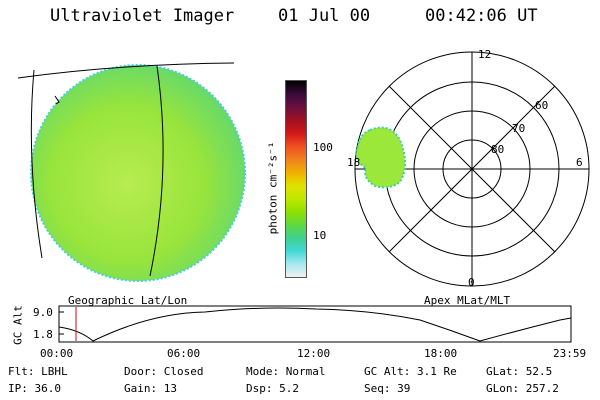 This screenshot has height=400, width=600. I want to click on altitude-ytick-1-8: 1.8, so click(43, 334).